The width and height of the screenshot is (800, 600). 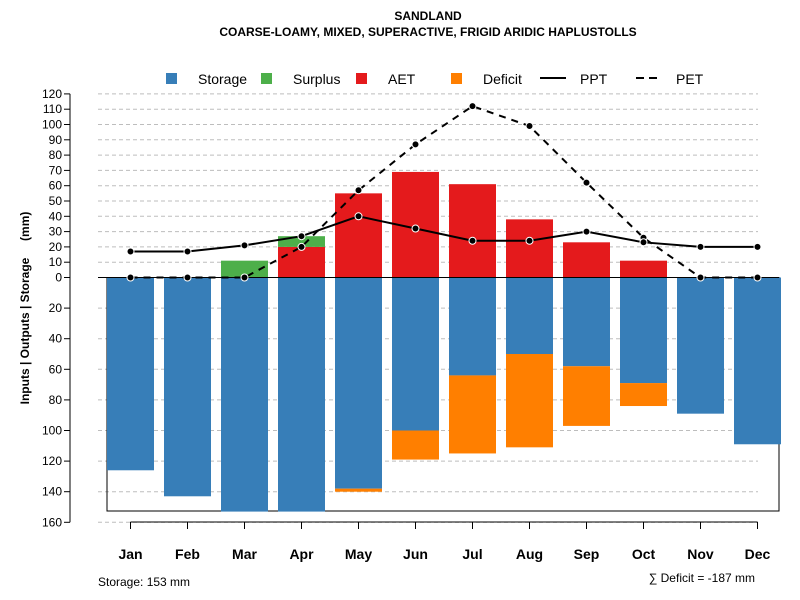 What do you see at coordinates (700, 554) in the screenshot?
I see `x-tick-label-nov: Nov` at bounding box center [700, 554].